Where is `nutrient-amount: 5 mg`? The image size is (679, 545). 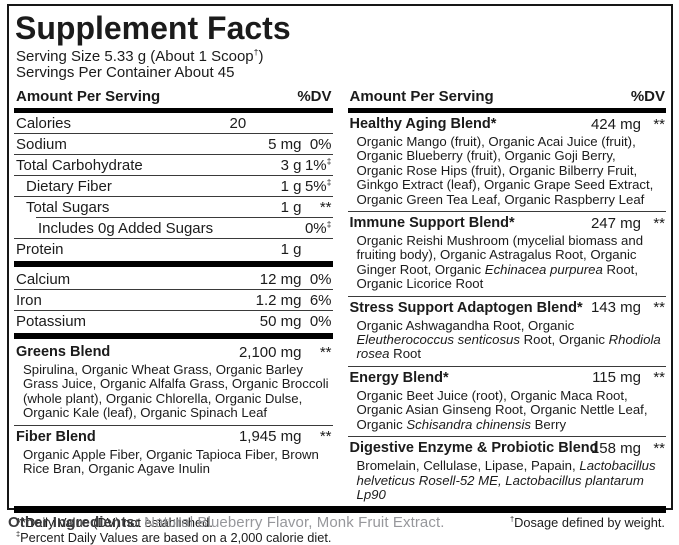 nutrient-amount: 5 mg is located at coordinates (285, 144).